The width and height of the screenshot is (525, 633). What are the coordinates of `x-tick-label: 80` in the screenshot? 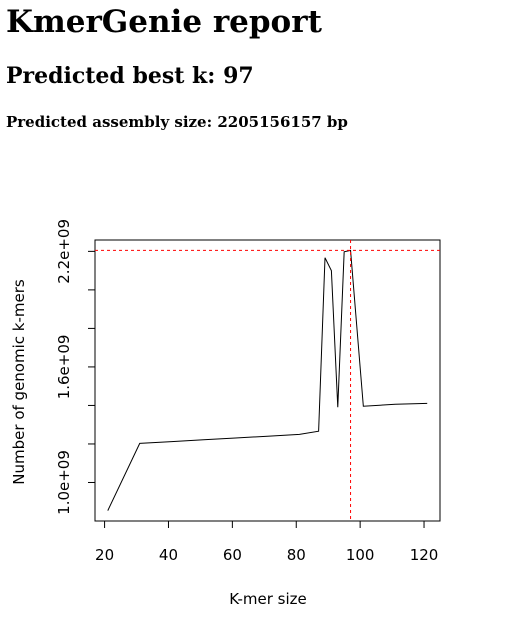 It's located at (296, 555).